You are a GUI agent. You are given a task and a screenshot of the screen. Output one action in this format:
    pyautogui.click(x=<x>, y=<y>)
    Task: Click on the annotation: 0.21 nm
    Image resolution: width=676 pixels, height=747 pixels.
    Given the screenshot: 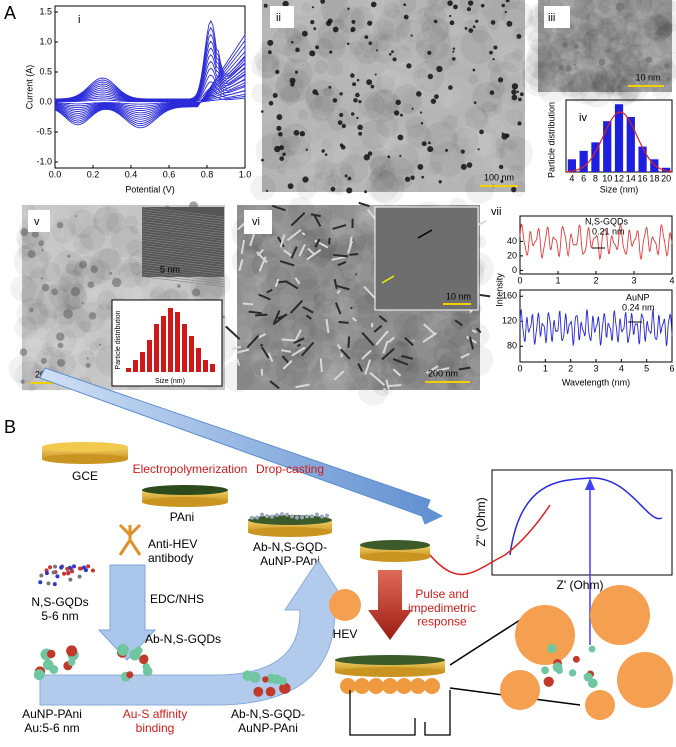 What is the action you would take?
    pyautogui.click(x=608, y=231)
    